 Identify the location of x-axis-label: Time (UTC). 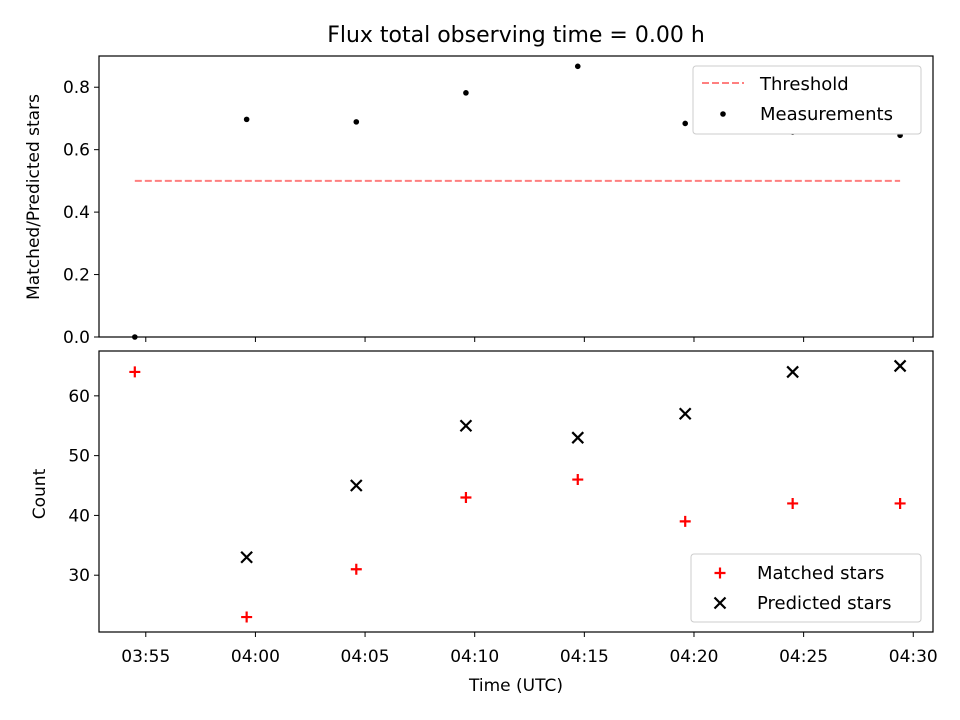
(515, 686).